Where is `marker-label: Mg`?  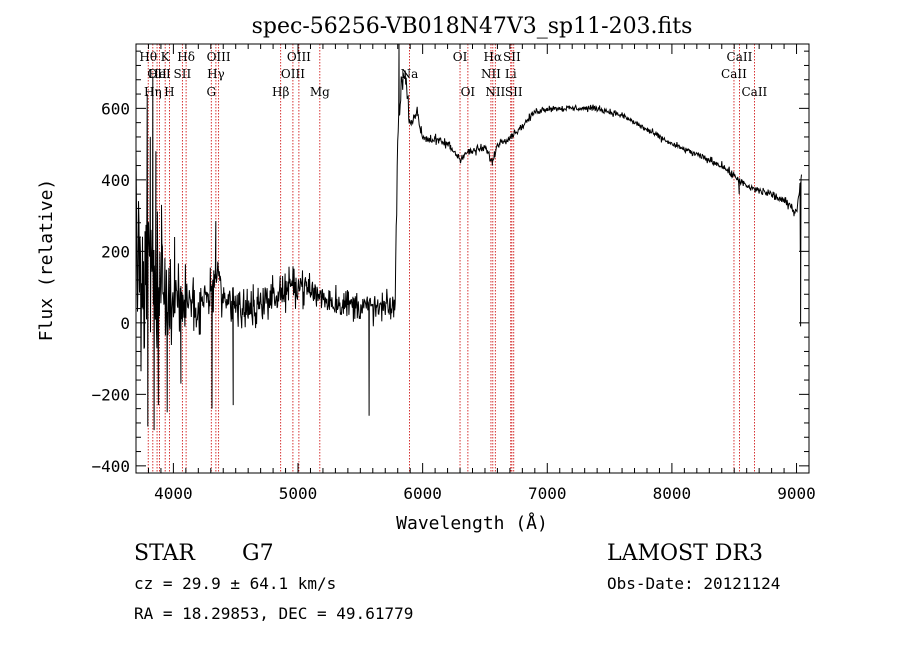 marker-label: Mg is located at coordinates (320, 92).